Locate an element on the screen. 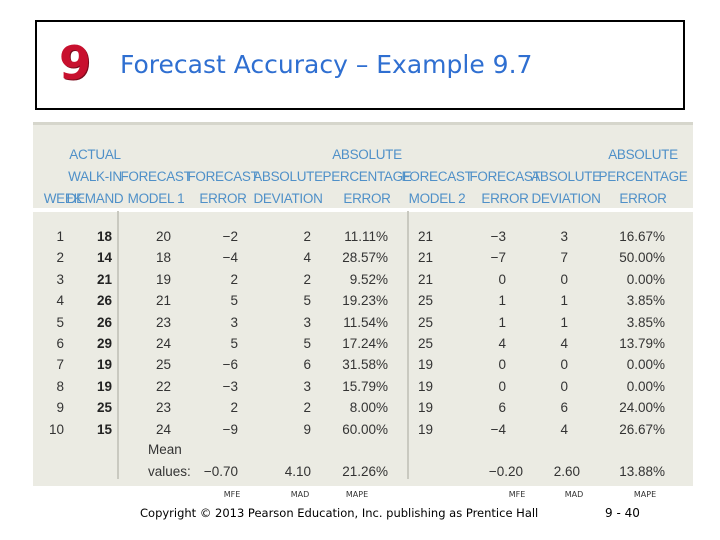 The height and width of the screenshot is (540, 720). table-cell: −7 is located at coordinates (498, 258).